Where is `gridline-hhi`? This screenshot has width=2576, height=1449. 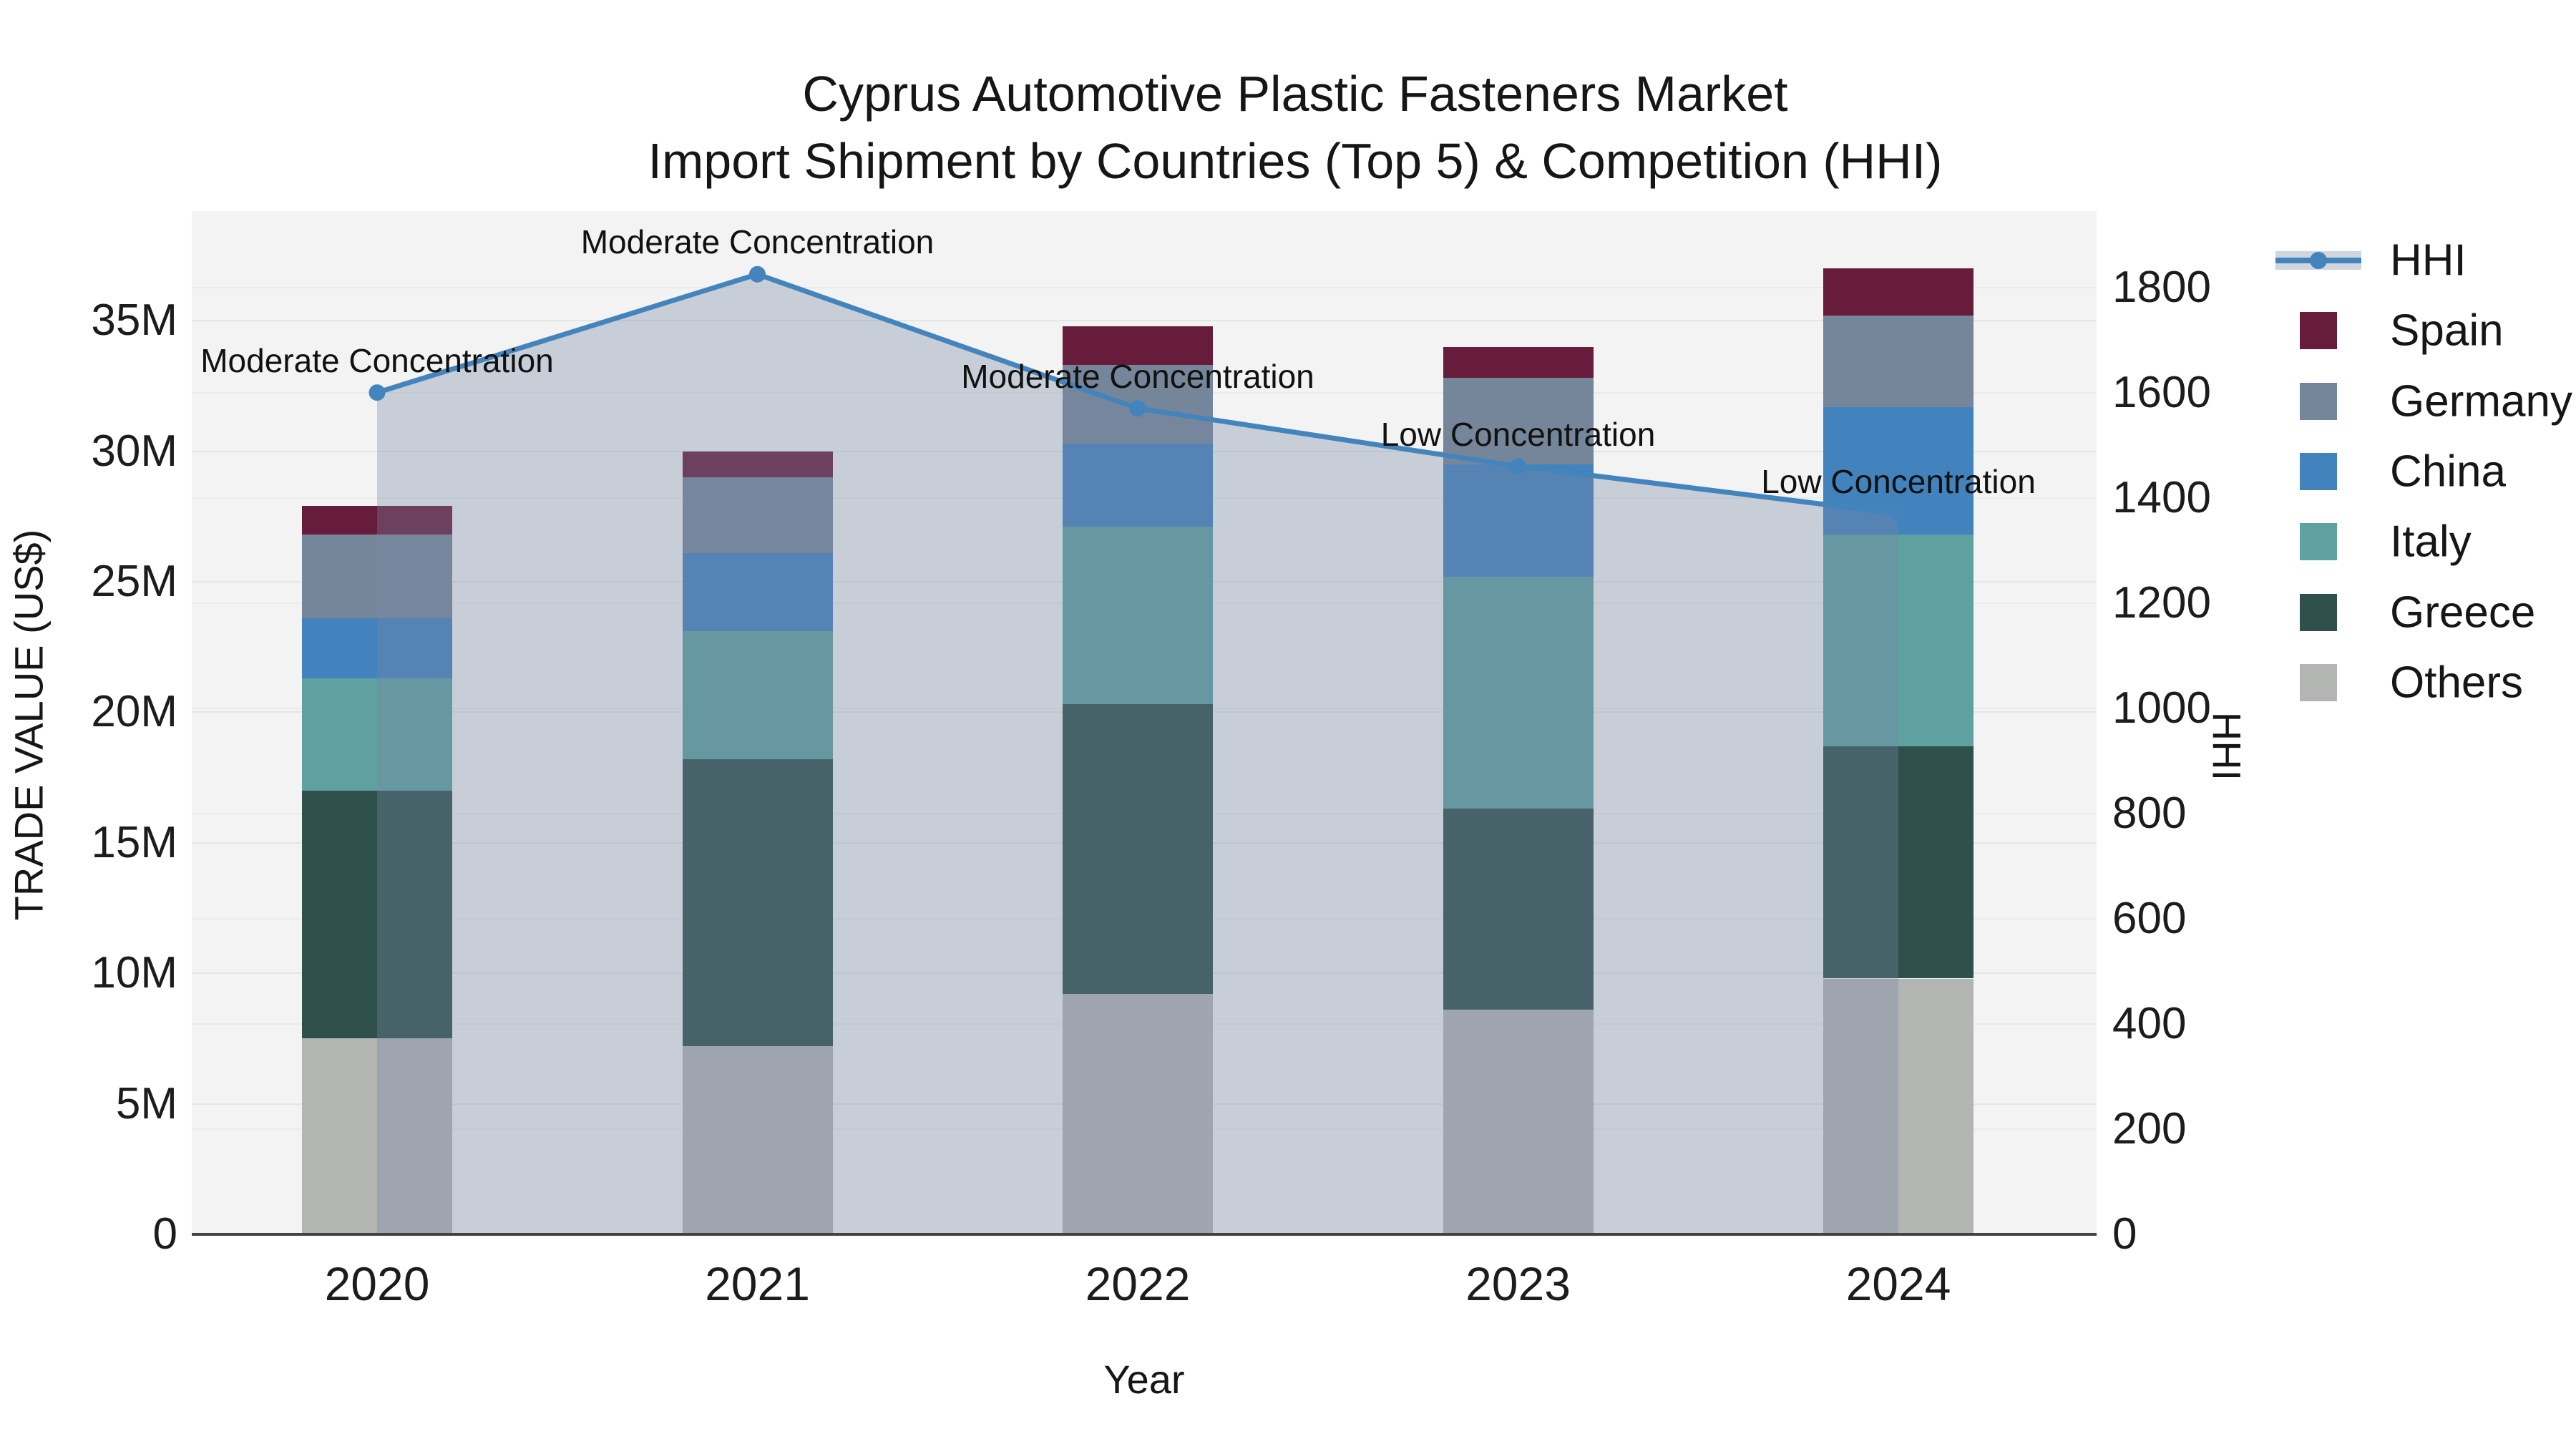 gridline-hhi is located at coordinates (1144, 287).